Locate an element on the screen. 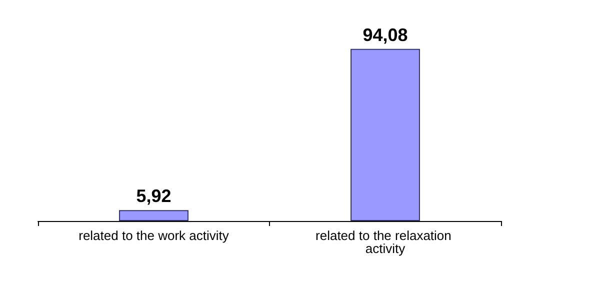 The image size is (599, 289). data-label: 94,08 is located at coordinates (385, 34).